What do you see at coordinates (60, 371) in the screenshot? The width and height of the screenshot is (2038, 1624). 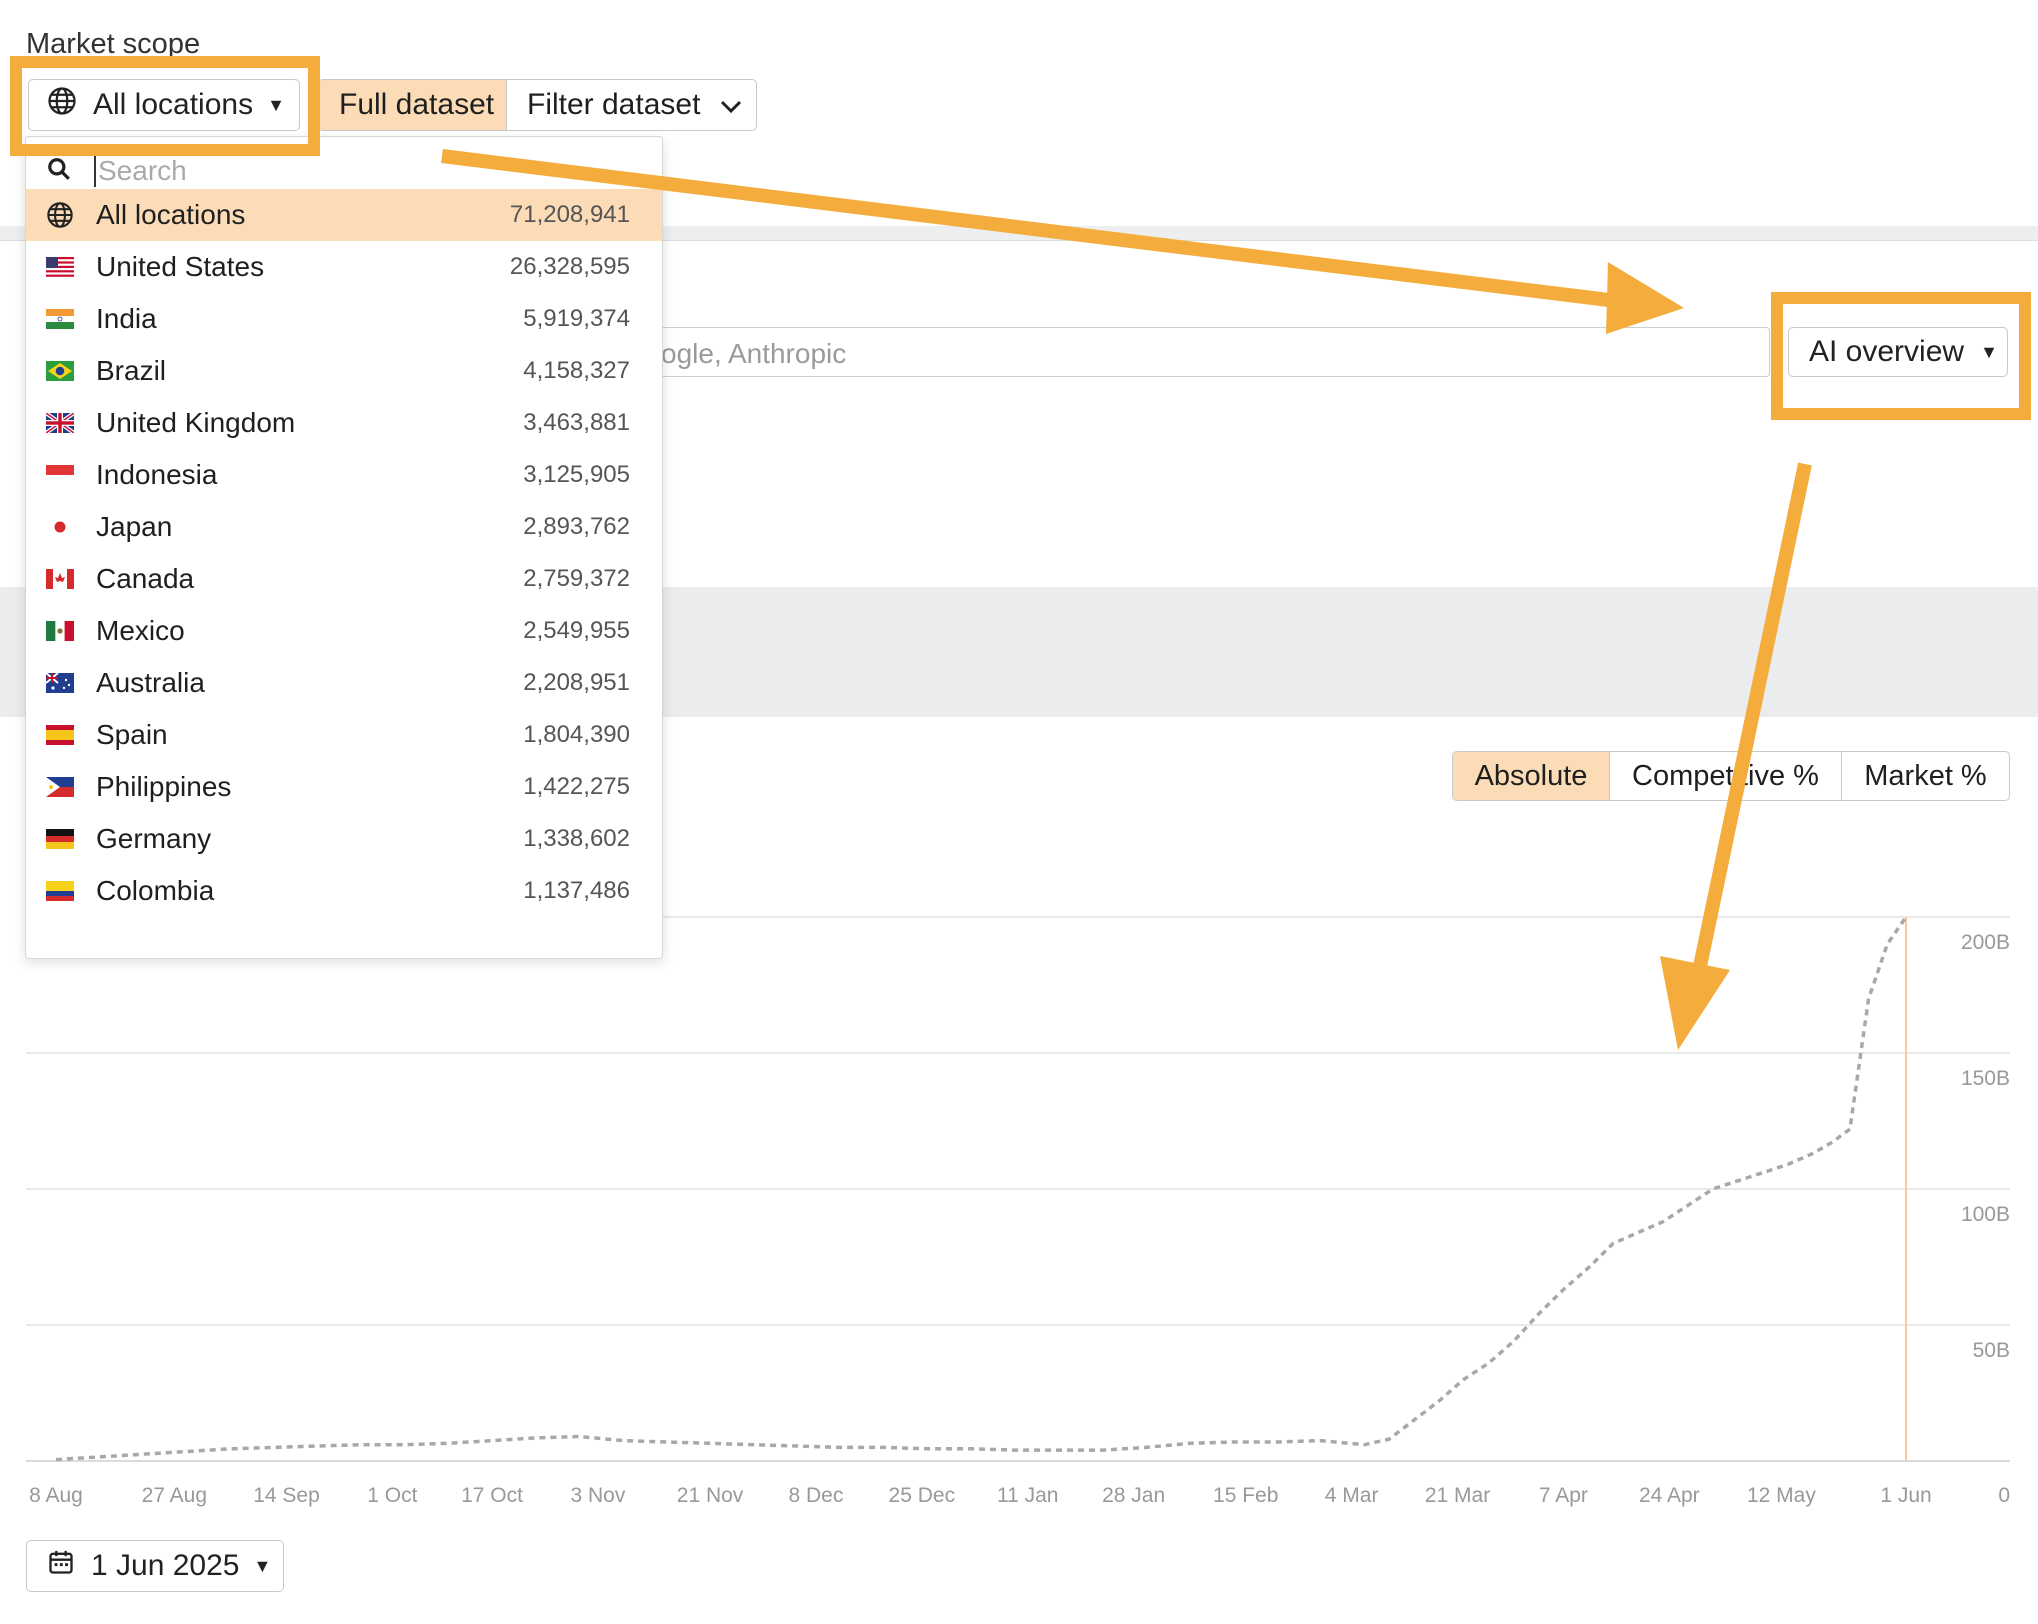 I see `flag-br-icon` at bounding box center [60, 371].